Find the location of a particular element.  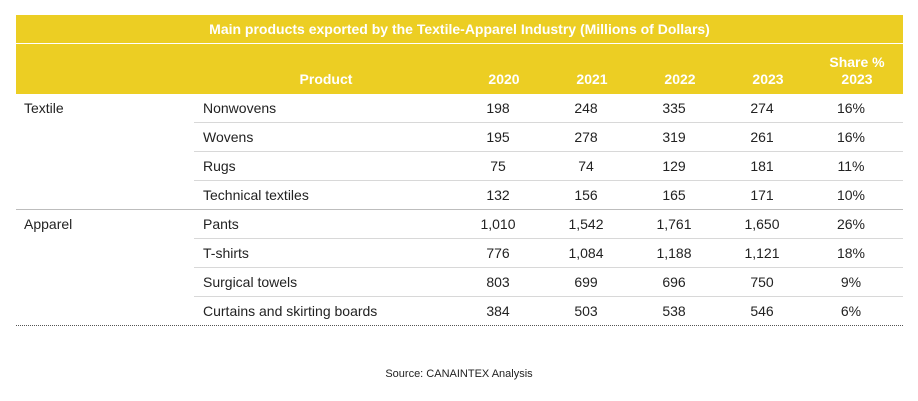

table-header: Product 2020 2021 2022 2023 Share % 2023 is located at coordinates (459, 69).